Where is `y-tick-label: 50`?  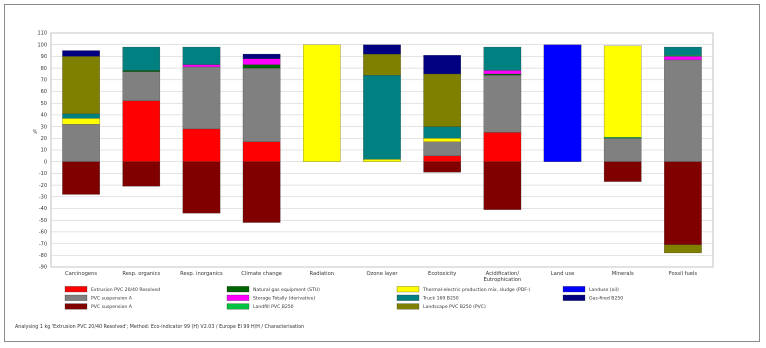 y-tick-label: 50 is located at coordinates (44, 104).